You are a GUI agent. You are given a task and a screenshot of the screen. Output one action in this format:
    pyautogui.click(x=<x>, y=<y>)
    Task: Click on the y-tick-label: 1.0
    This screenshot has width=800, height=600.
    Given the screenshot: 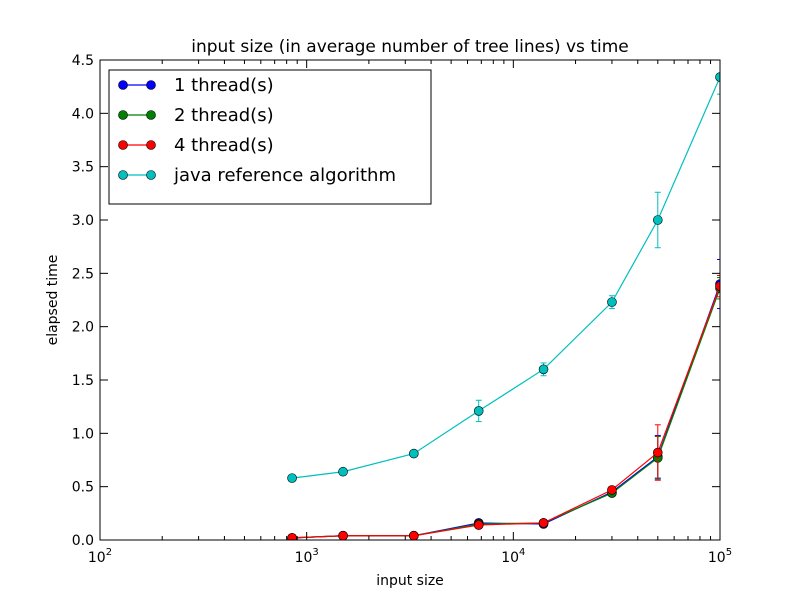 What is the action you would take?
    pyautogui.click(x=83, y=434)
    